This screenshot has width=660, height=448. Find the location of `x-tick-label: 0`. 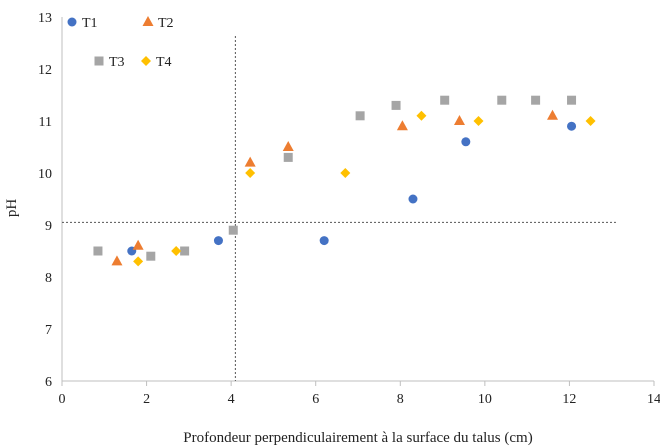

x-tick-label: 0 is located at coordinates (62, 399).